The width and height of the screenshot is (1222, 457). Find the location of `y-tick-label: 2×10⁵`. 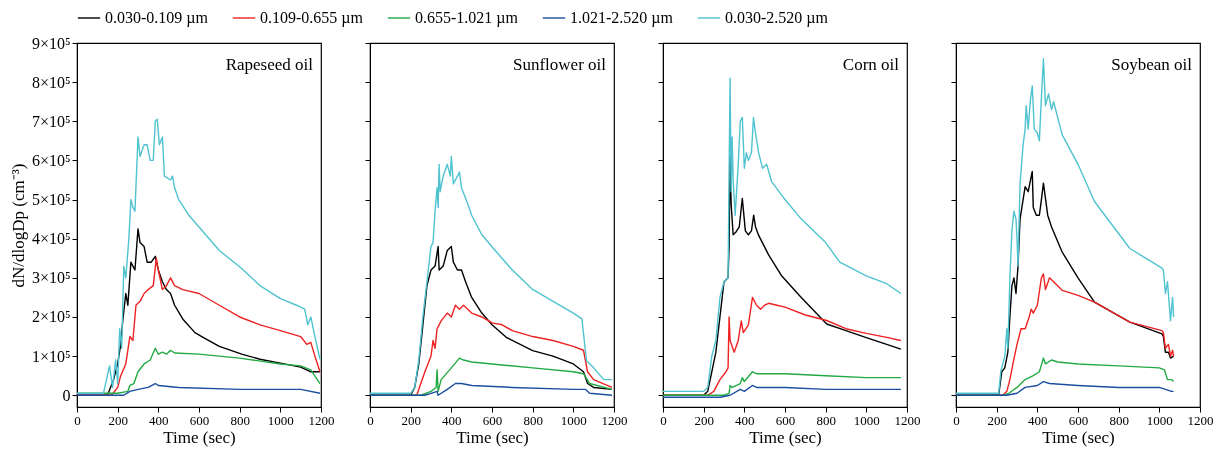

y-tick-label: 2×10⁵ is located at coordinates (51, 317).